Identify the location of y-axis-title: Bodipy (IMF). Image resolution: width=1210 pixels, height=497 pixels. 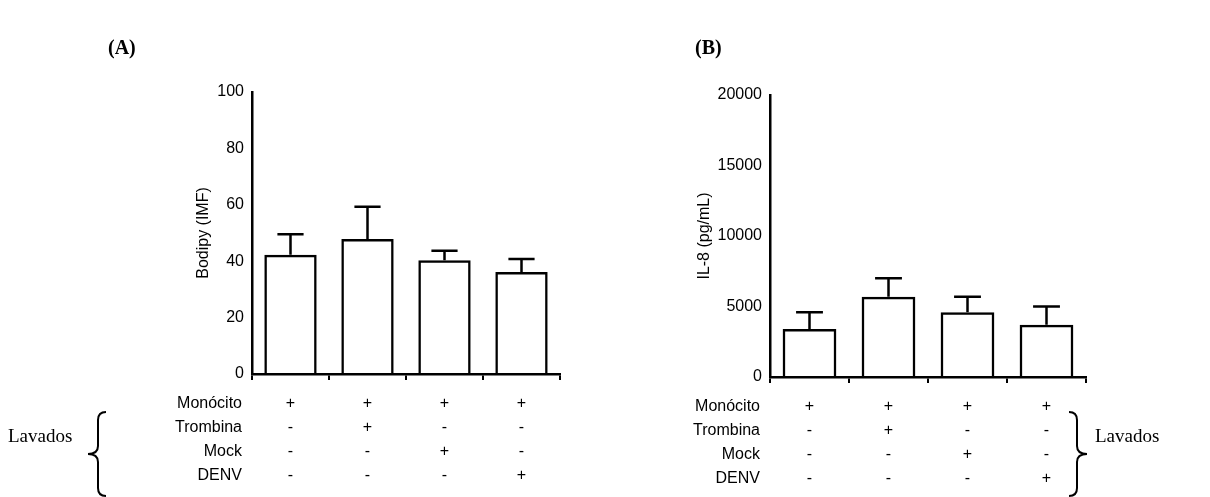
(203, 233).